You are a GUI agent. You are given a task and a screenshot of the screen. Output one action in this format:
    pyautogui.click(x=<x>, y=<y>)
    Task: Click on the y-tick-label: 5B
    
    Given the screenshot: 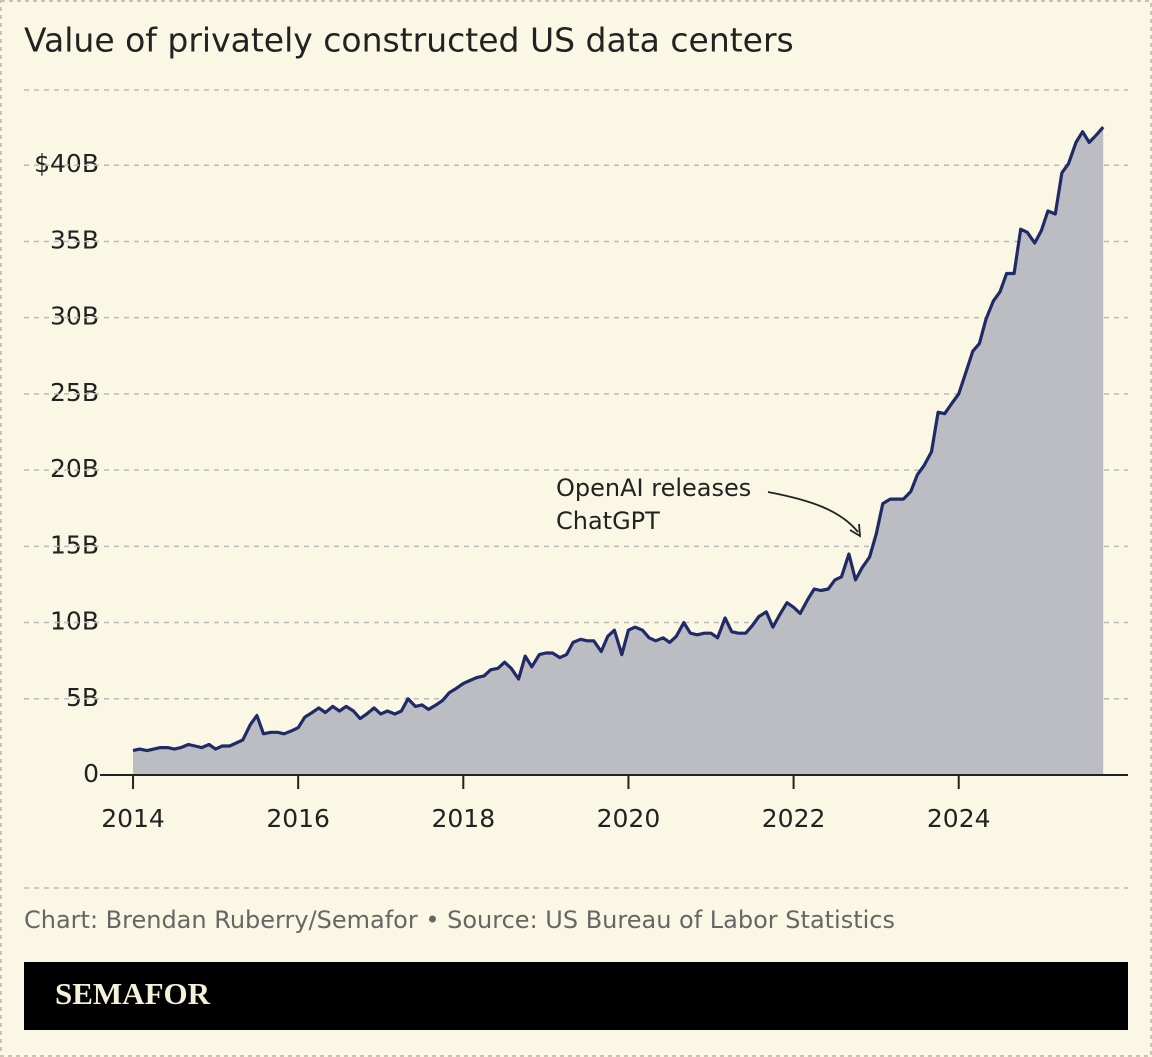 What is the action you would take?
    pyautogui.click(x=82, y=697)
    